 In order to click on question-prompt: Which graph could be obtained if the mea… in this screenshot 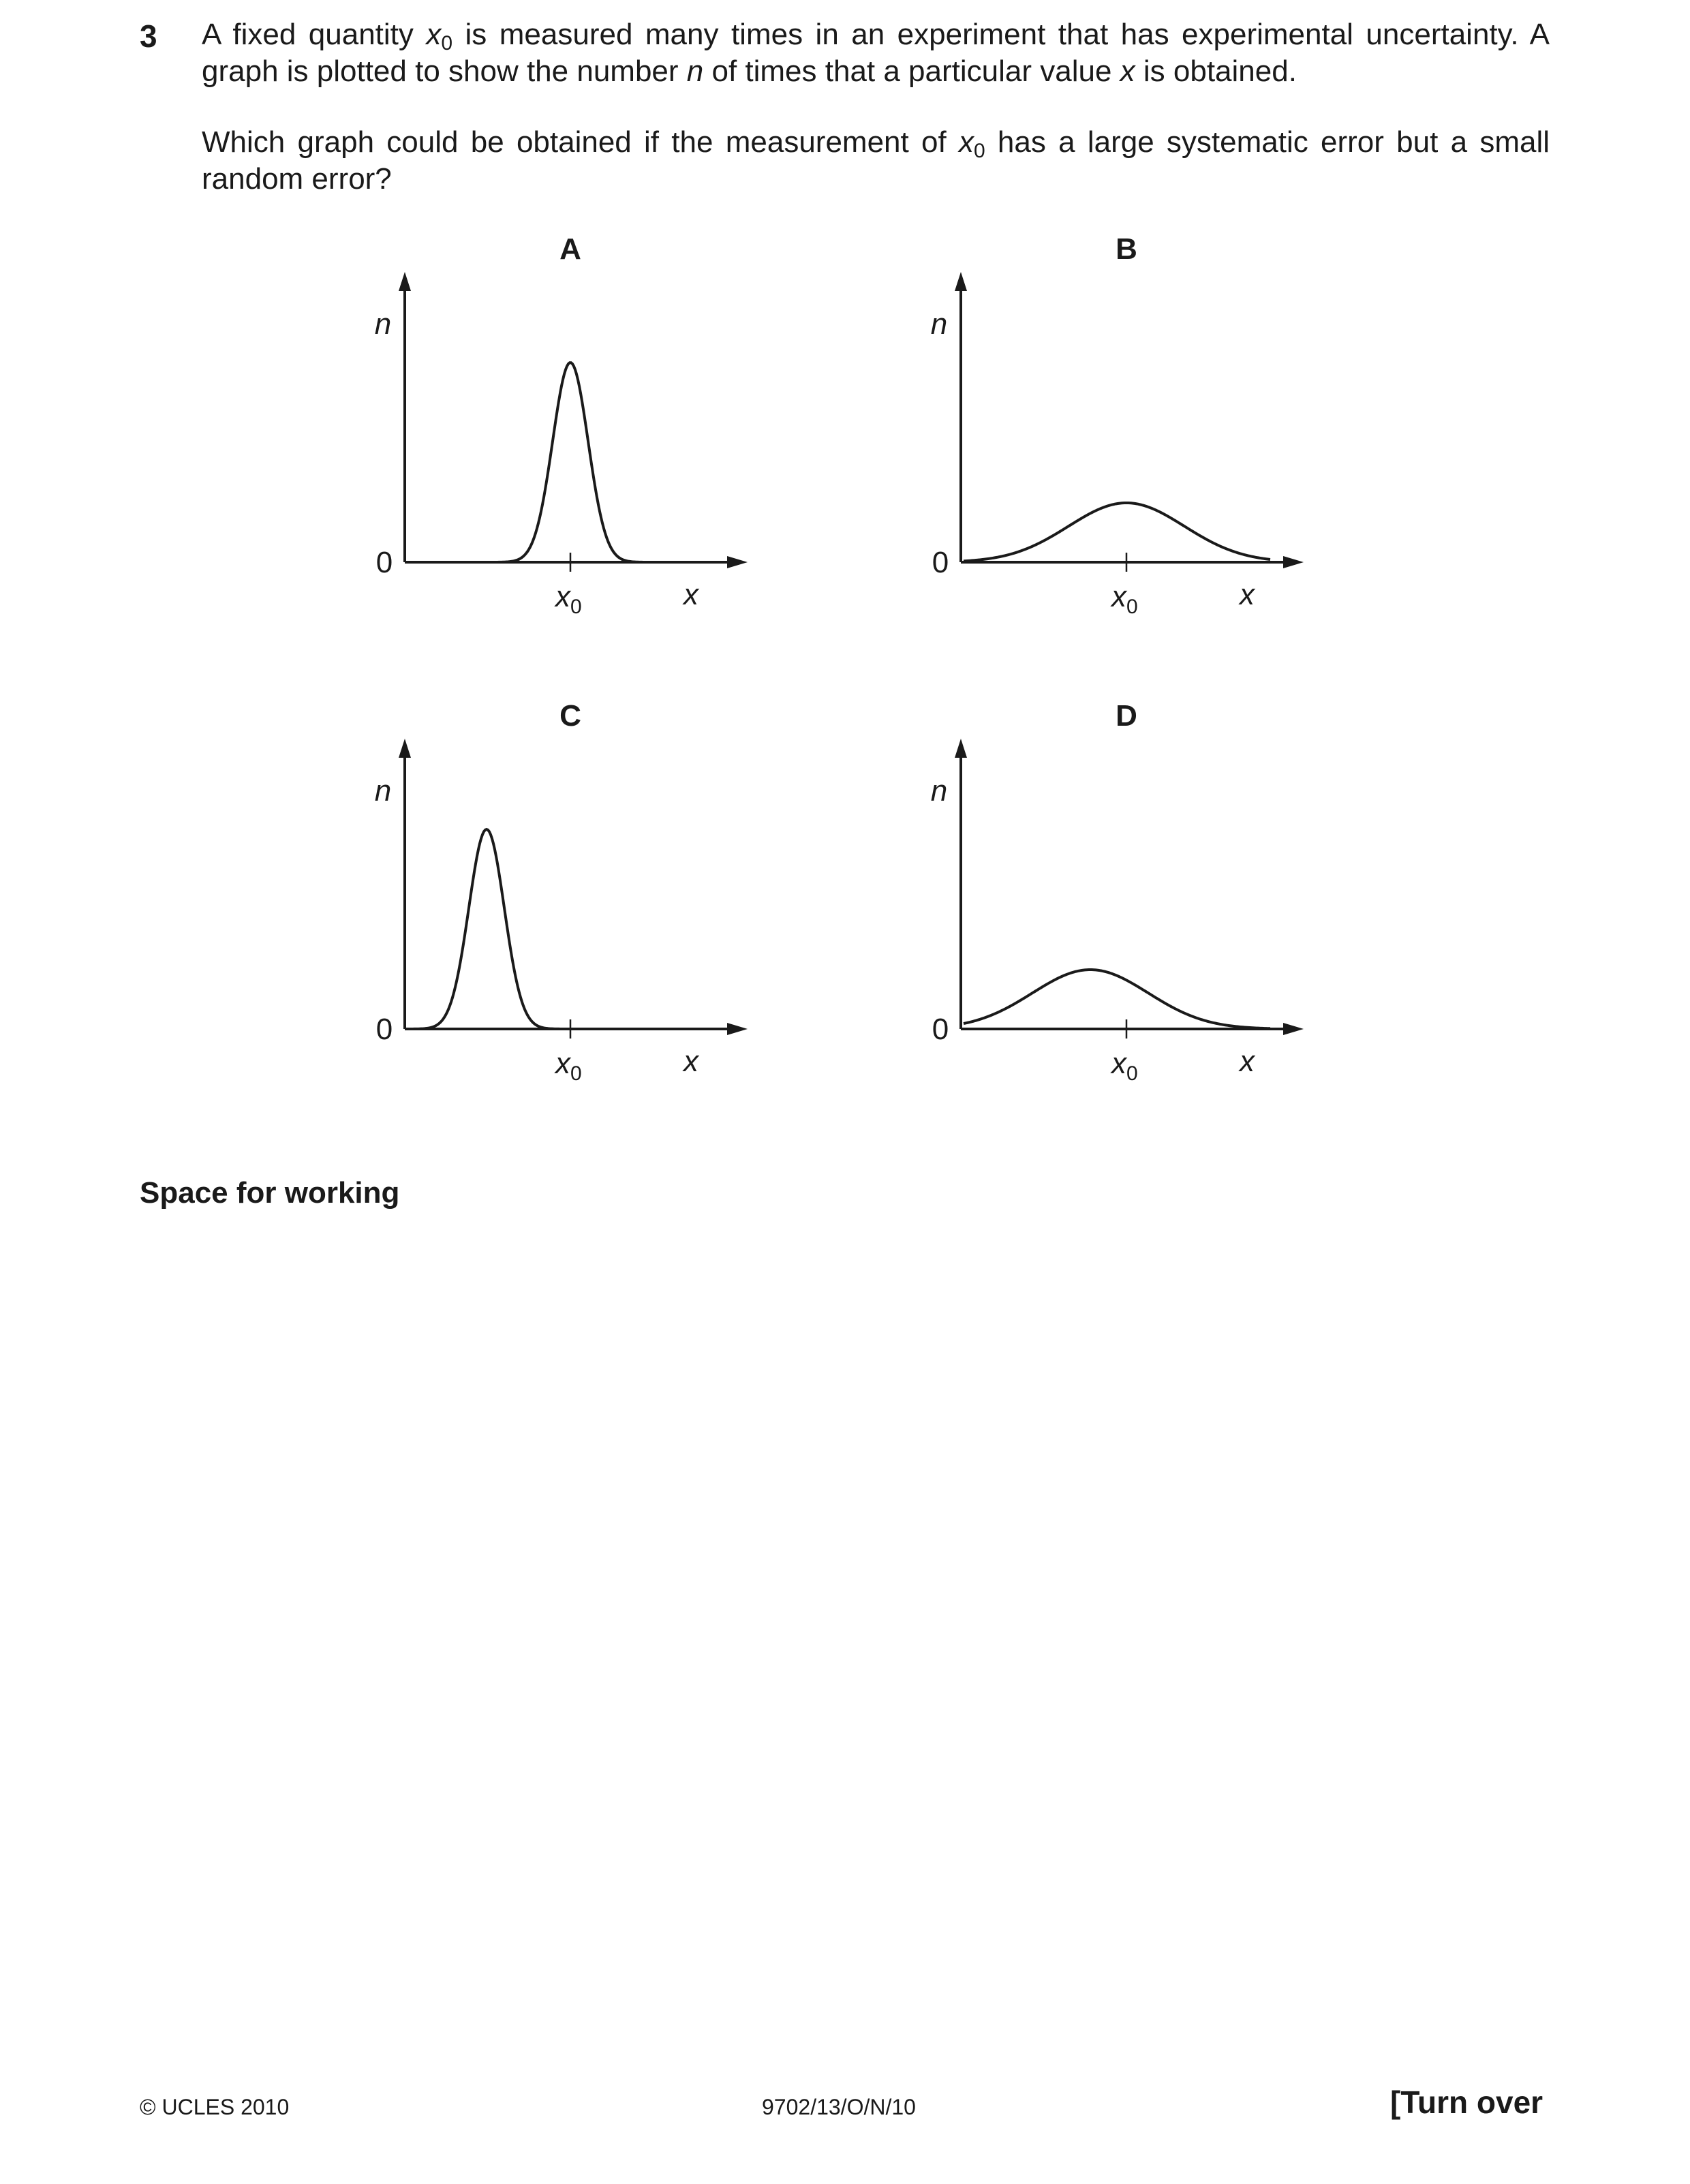, I will do `click(876, 160)`.